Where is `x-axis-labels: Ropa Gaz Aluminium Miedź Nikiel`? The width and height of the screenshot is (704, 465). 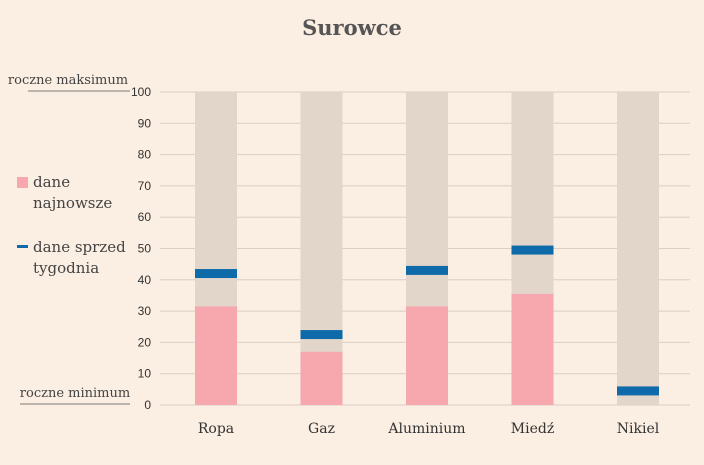 x-axis-labels: Ropa Gaz Aluminium Miedź Nikiel is located at coordinates (429, 429).